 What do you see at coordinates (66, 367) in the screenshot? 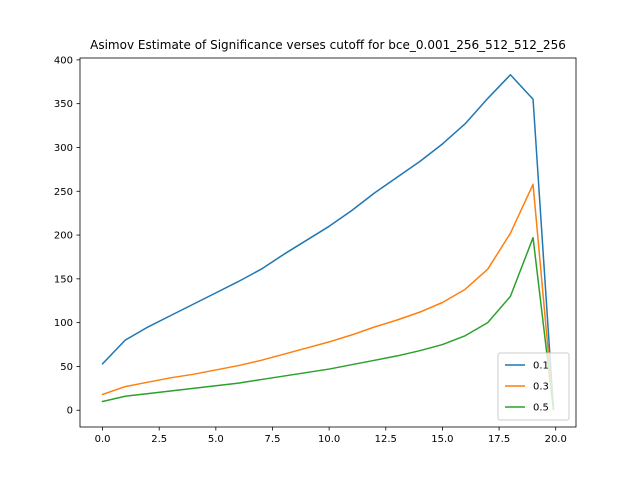
I see `y-tick-label: 50` at bounding box center [66, 367].